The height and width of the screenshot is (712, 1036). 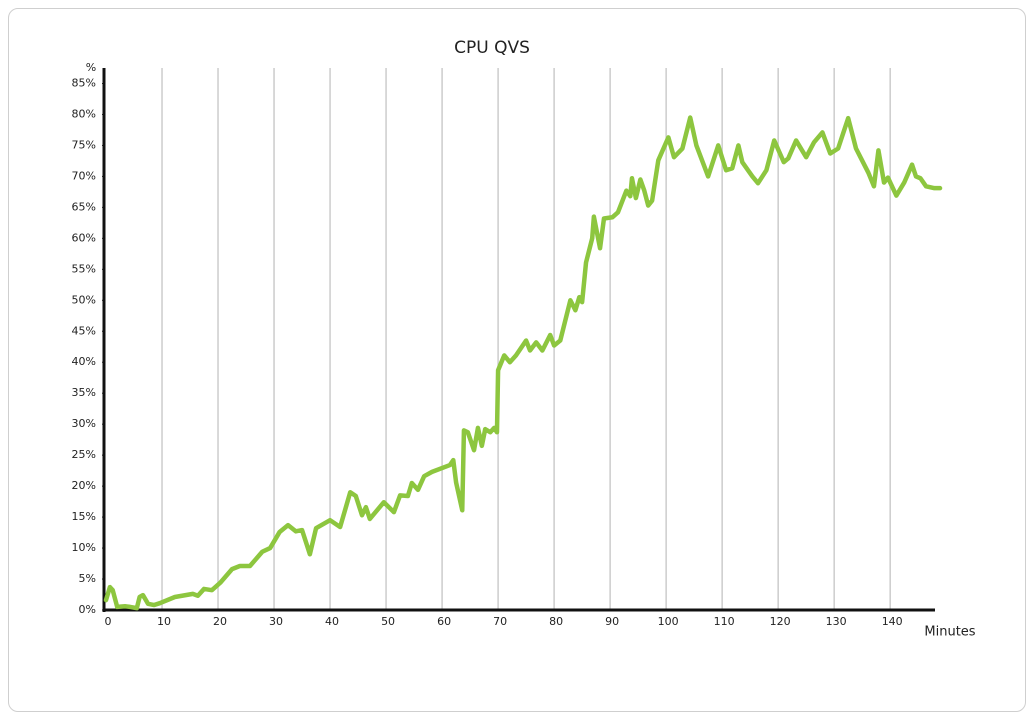 I want to click on y-tick-label: 65%, so click(x=84, y=206).